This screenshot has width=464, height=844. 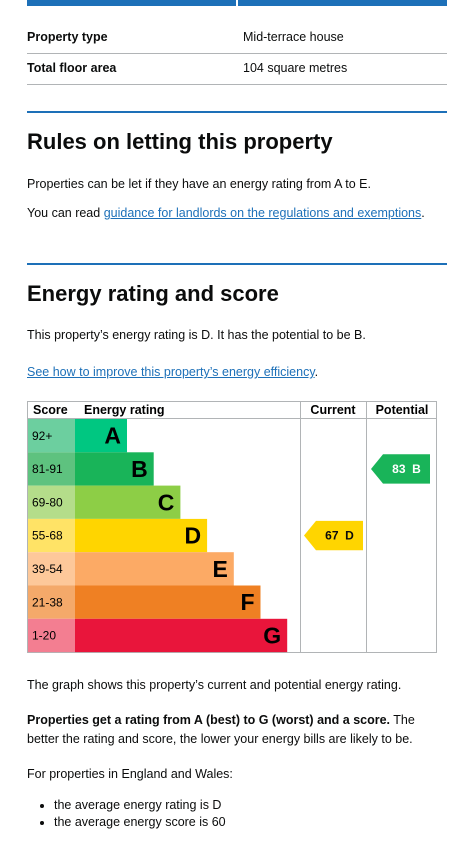 I want to click on column-header: Potential, so click(x=402, y=410).